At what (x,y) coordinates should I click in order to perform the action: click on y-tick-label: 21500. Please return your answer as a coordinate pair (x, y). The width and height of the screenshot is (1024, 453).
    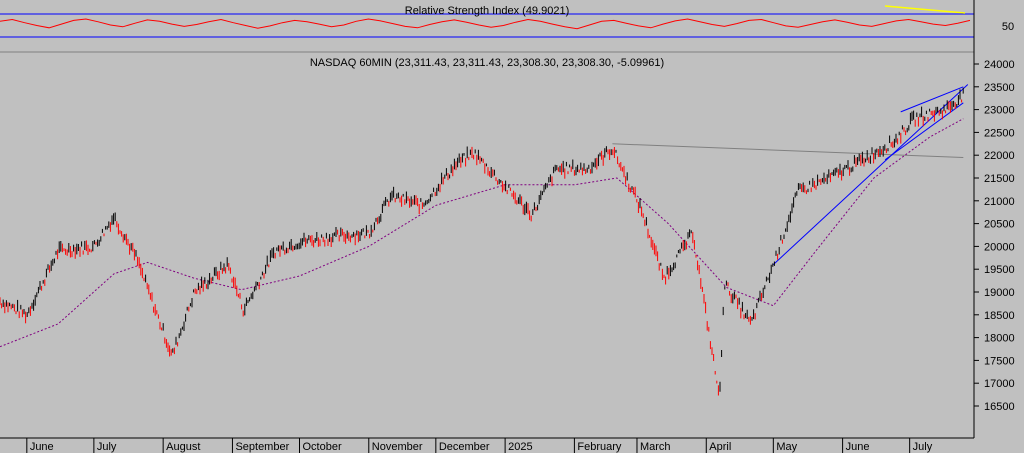
    Looking at the image, I should click on (999, 179).